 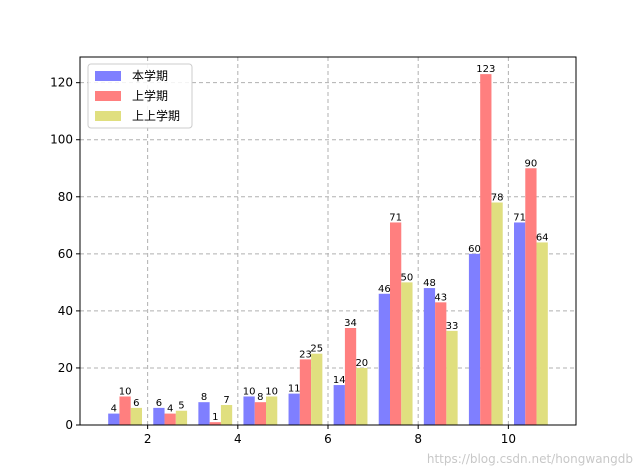 I want to click on y-tick-label: 40, so click(x=65, y=311).